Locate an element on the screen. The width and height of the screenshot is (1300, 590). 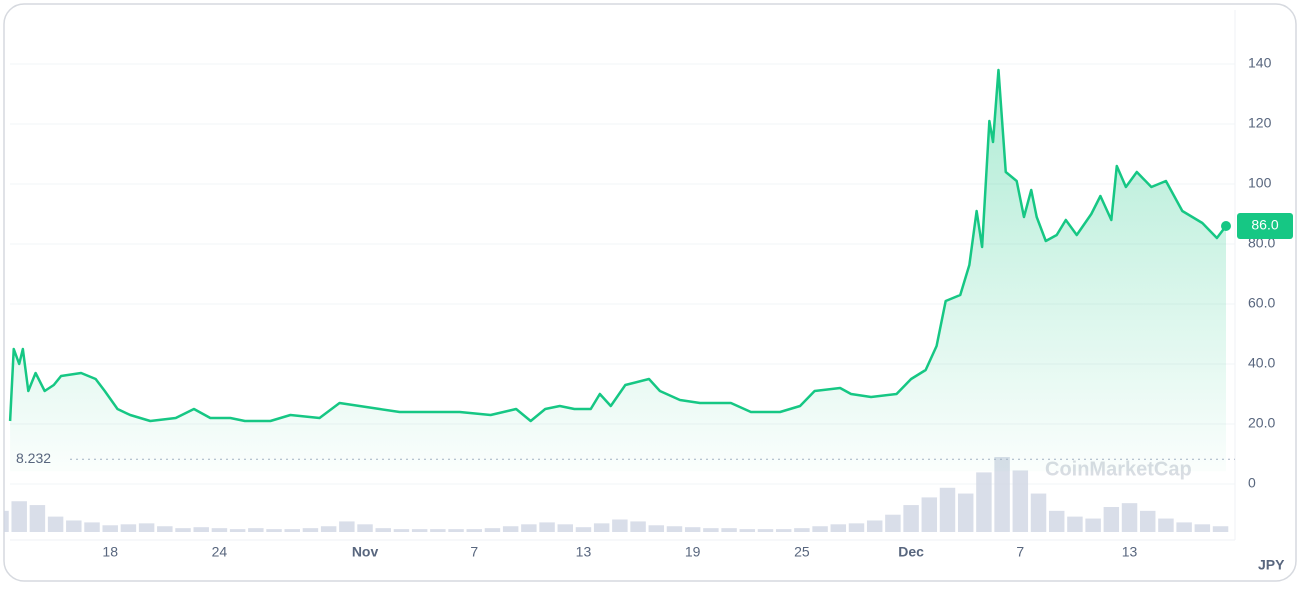
currency: JPY is located at coordinates (1271, 565).